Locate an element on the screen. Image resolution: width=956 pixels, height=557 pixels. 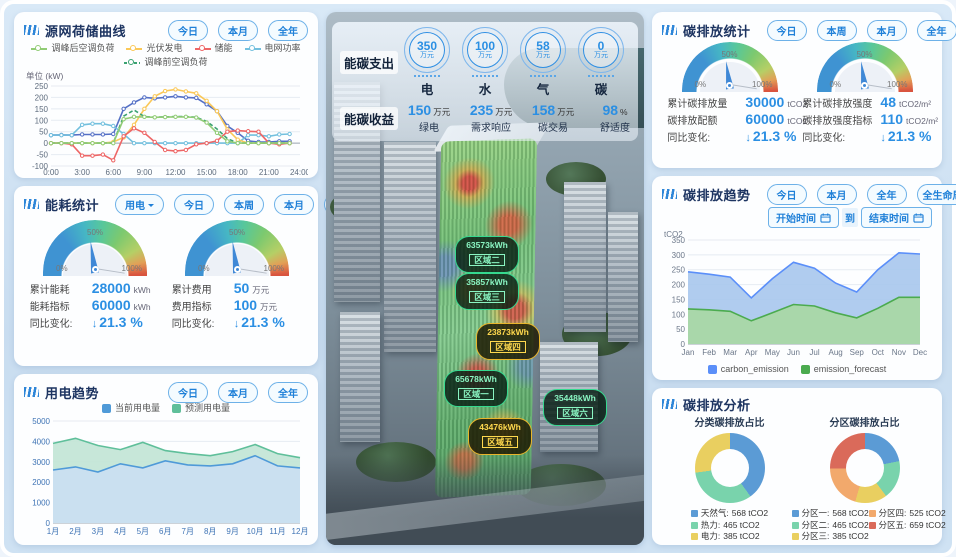
legend-item: 预测用电量 is located at coordinates (201, 408).